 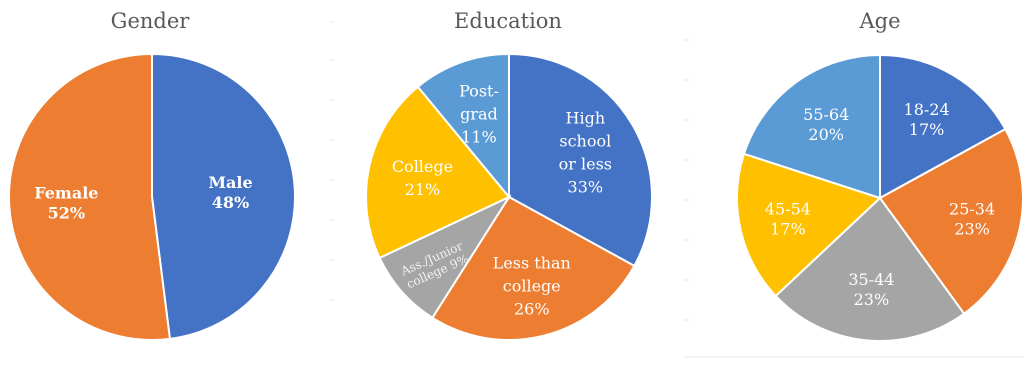 What do you see at coordinates (927, 119) in the screenshot?
I see `age-slice-label-0: 18-24 17%` at bounding box center [927, 119].